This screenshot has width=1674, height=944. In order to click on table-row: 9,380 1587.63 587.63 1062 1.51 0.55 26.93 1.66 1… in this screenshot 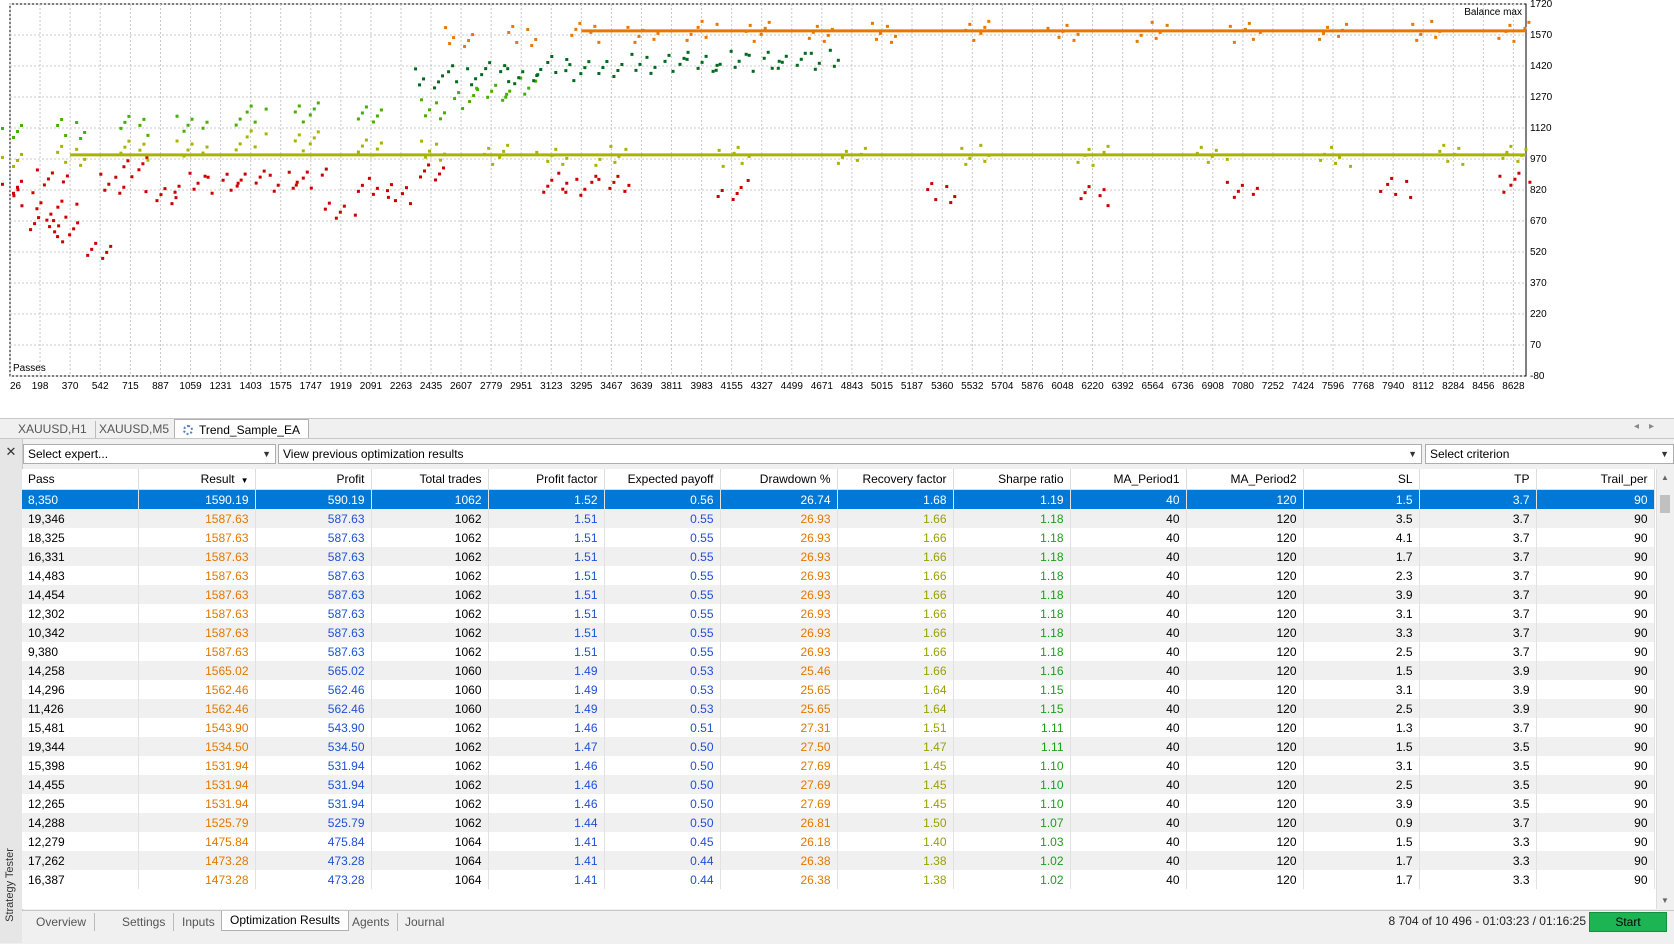, I will do `click(838, 651)`.